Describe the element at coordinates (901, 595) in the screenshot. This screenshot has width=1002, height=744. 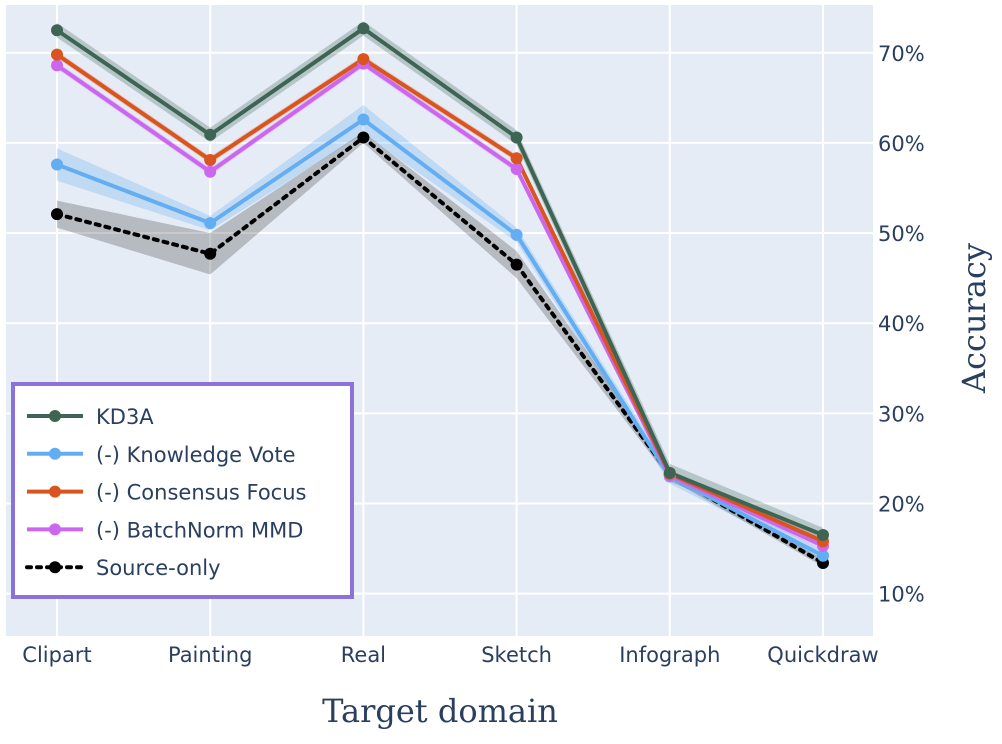
I see `y-tick-label: 10%` at that location.